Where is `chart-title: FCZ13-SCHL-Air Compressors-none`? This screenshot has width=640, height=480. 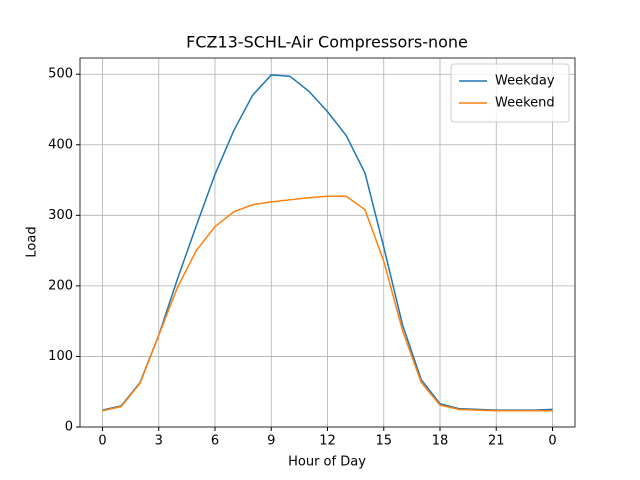 chart-title: FCZ13-SCHL-Air Compressors-none is located at coordinates (327, 42).